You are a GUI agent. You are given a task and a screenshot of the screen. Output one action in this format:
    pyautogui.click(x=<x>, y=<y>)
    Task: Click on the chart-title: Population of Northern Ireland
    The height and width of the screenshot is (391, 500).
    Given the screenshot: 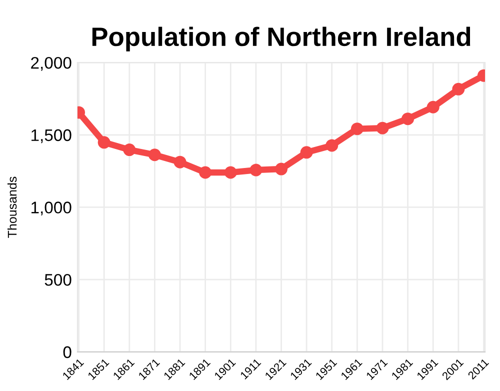 What is the action you would take?
    pyautogui.click(x=281, y=39)
    